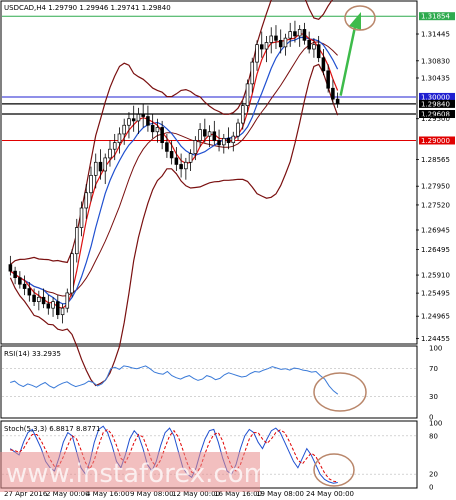 The width and height of the screenshot is (456, 500). I want to click on price-tick-label: 1.31445, so click(435, 35).